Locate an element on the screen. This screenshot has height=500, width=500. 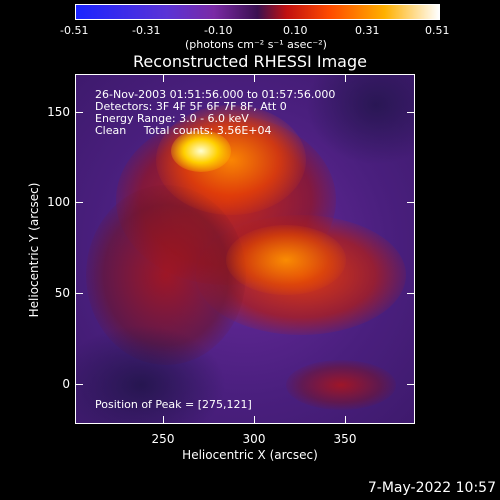
x-axis-label: Heliocentric X (arcsec) is located at coordinates (250, 455).